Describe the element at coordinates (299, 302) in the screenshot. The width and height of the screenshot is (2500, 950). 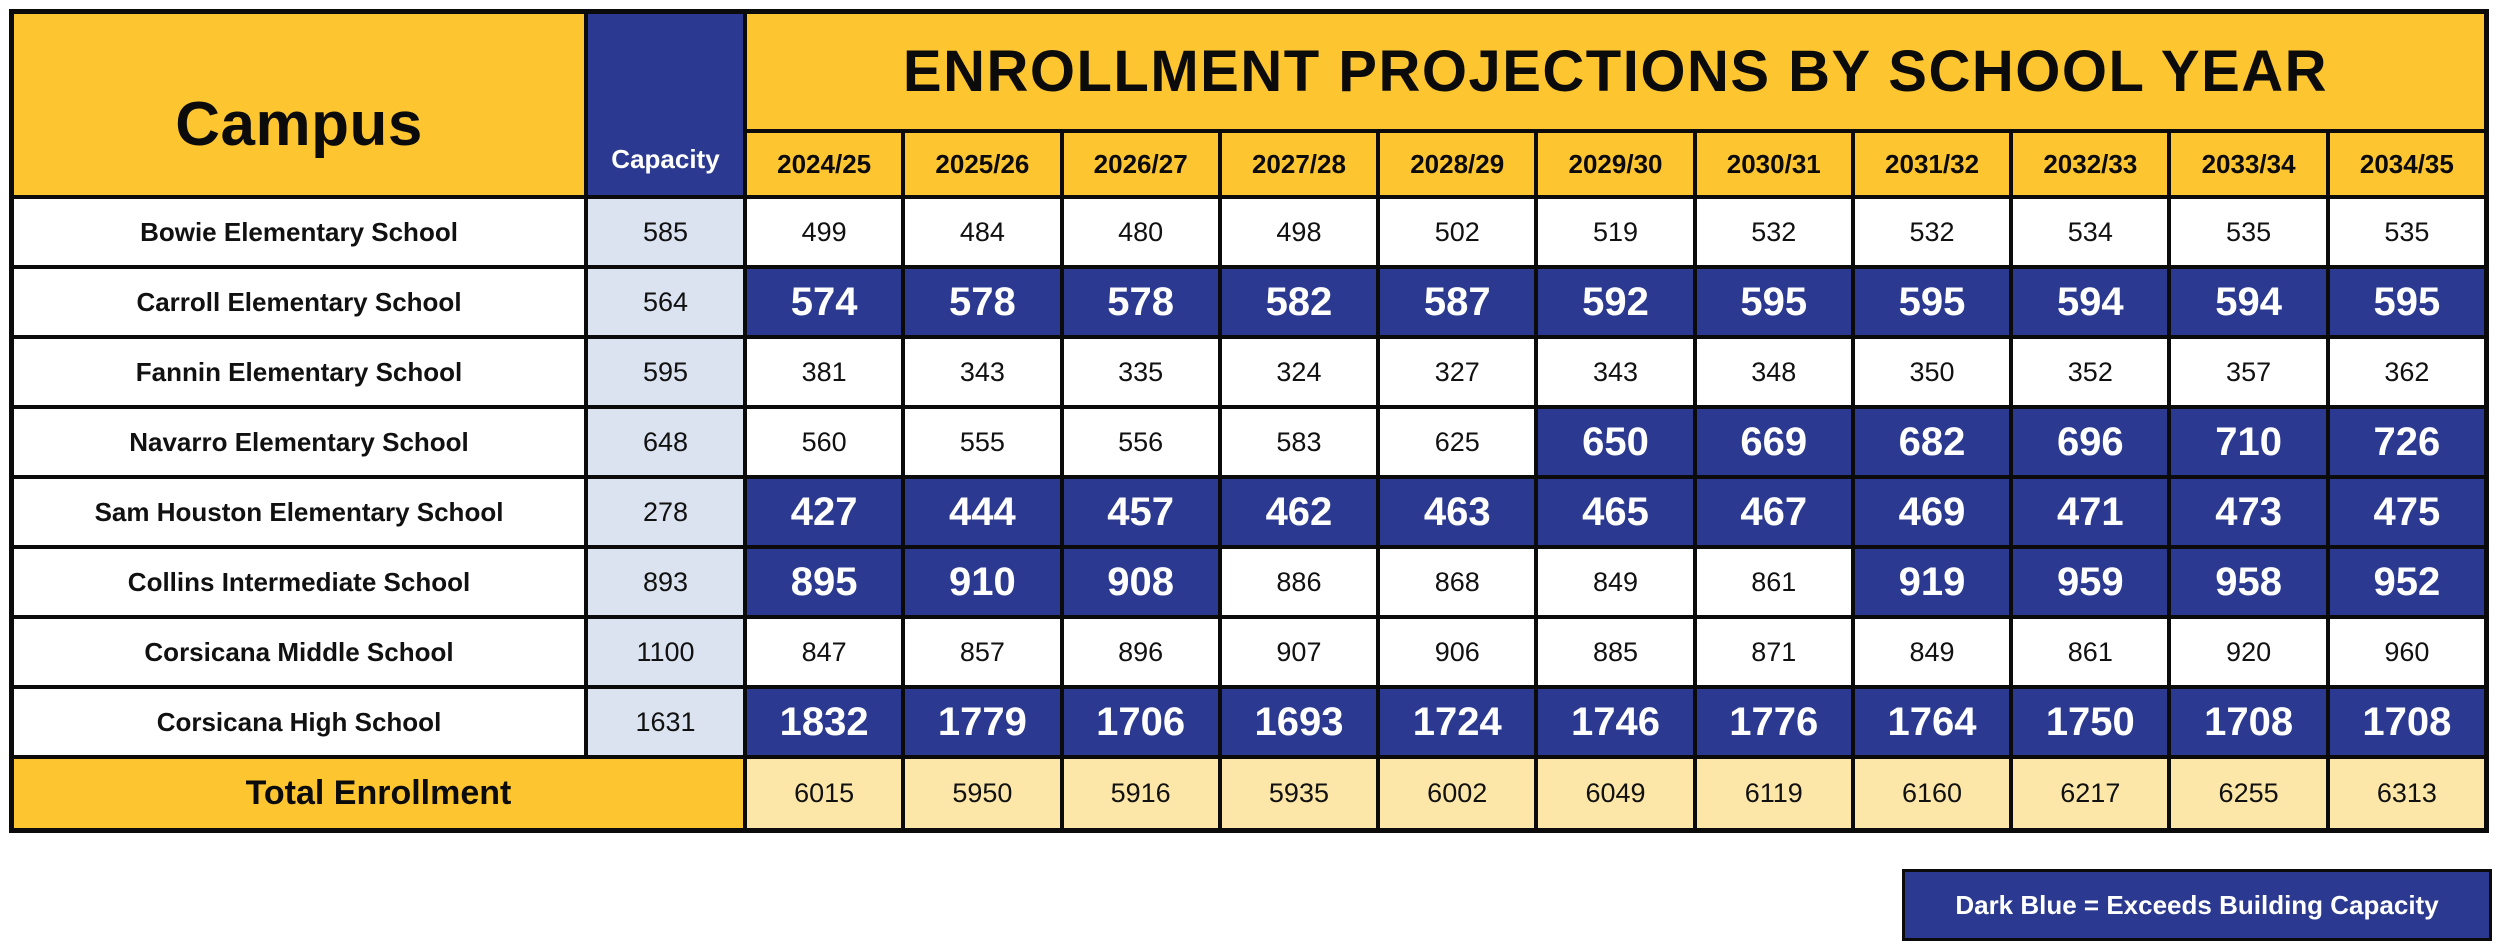
I see `campus-name: Carroll Elementary School` at that location.